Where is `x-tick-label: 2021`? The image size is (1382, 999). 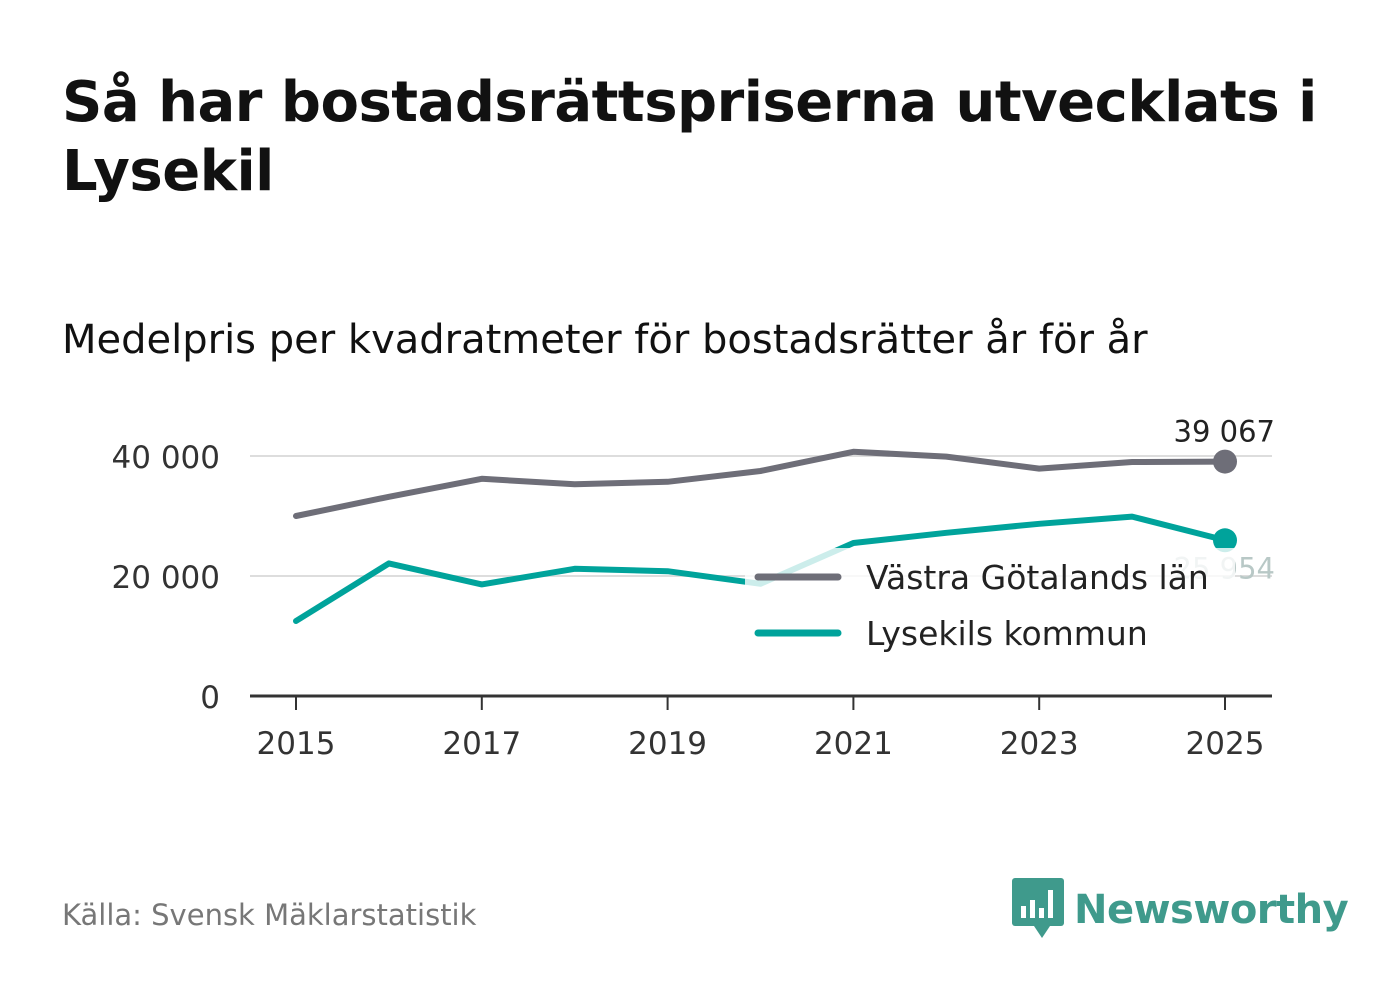 x-tick-label: 2021 is located at coordinates (853, 744).